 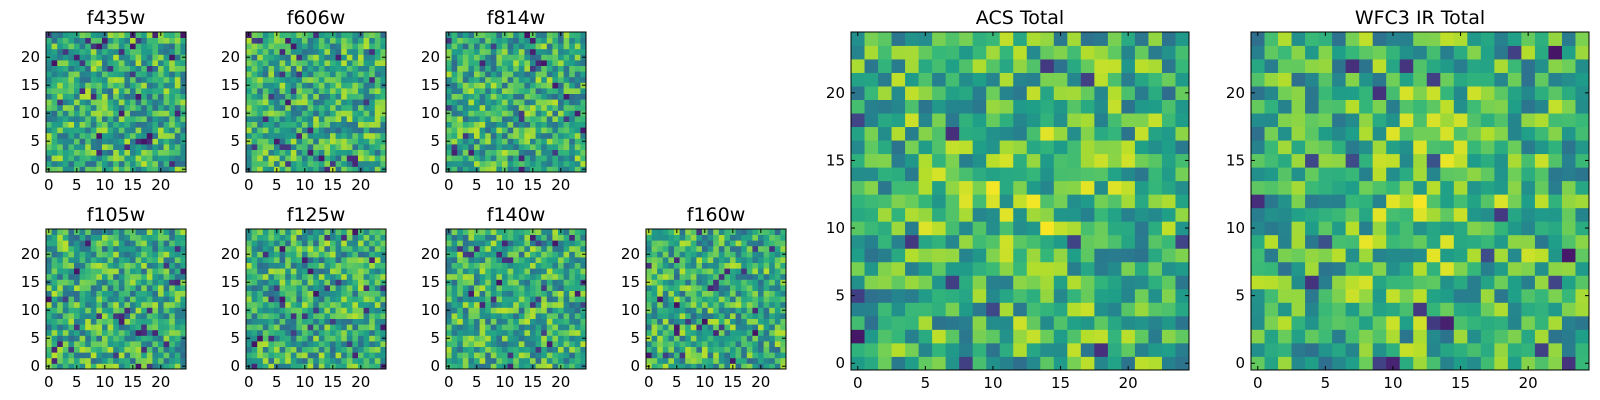 I want to click on plot-frame, so click(x=516, y=102).